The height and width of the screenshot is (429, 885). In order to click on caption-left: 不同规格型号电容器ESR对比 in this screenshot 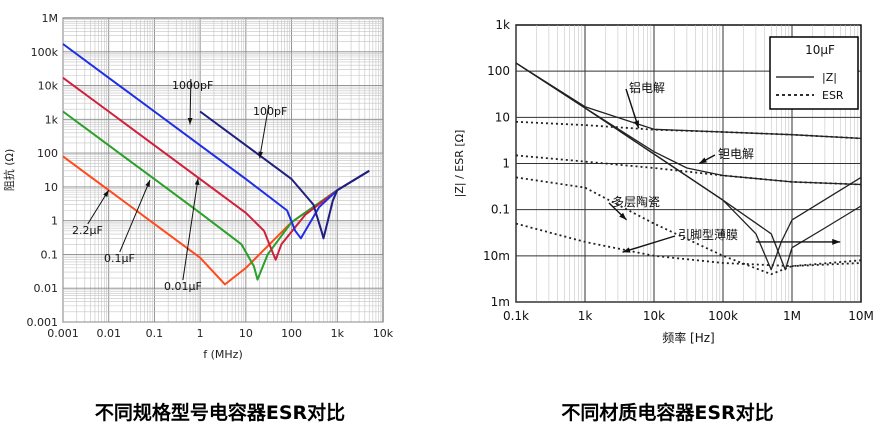, I will do `click(220, 413)`.